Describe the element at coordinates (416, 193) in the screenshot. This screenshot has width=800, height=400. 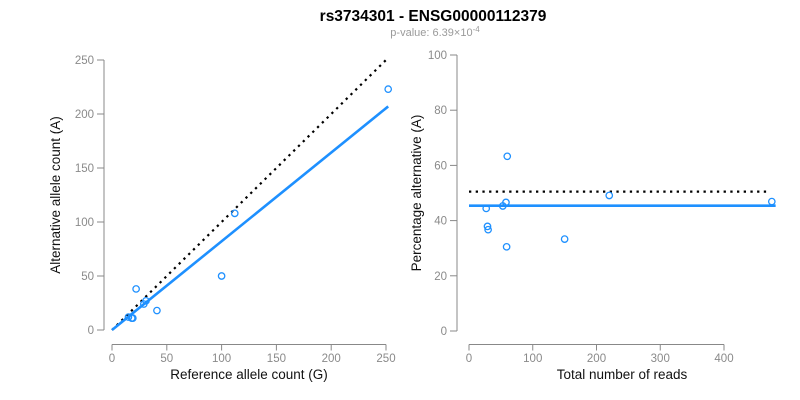
I see `right-yaxis-title: Percentage alternative (A)` at that location.